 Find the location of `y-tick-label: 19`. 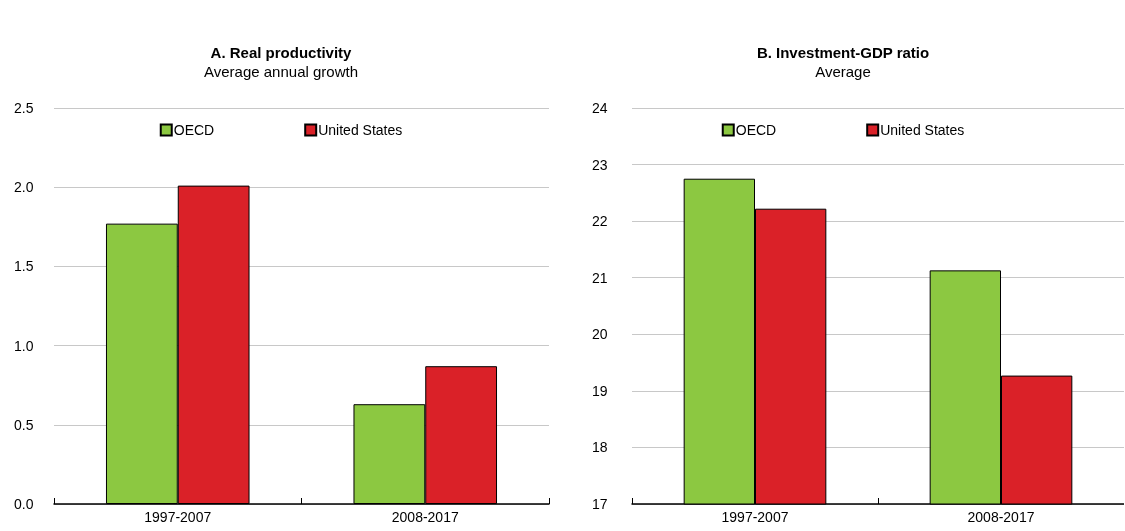

y-tick-label: 19 is located at coordinates (600, 390).